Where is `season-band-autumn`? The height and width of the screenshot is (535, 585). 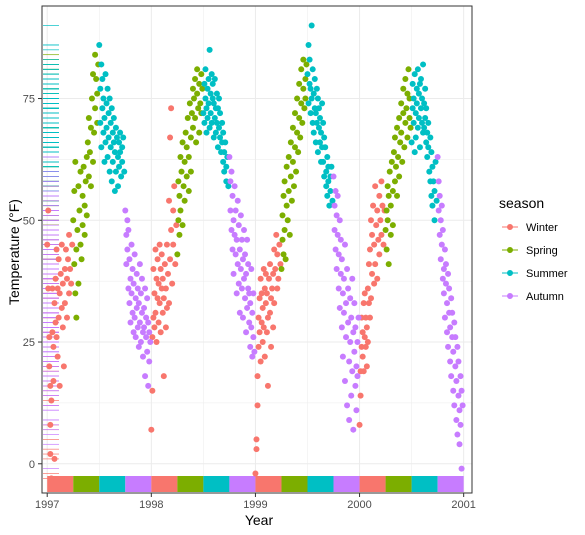
season-band-autumn is located at coordinates (450, 484).